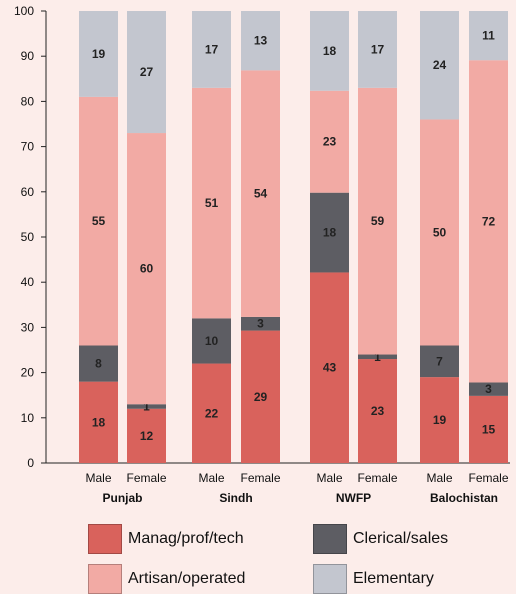 The height and width of the screenshot is (594, 516). I want to click on bar-segment-balochistan-male-elementary, so click(439, 65).